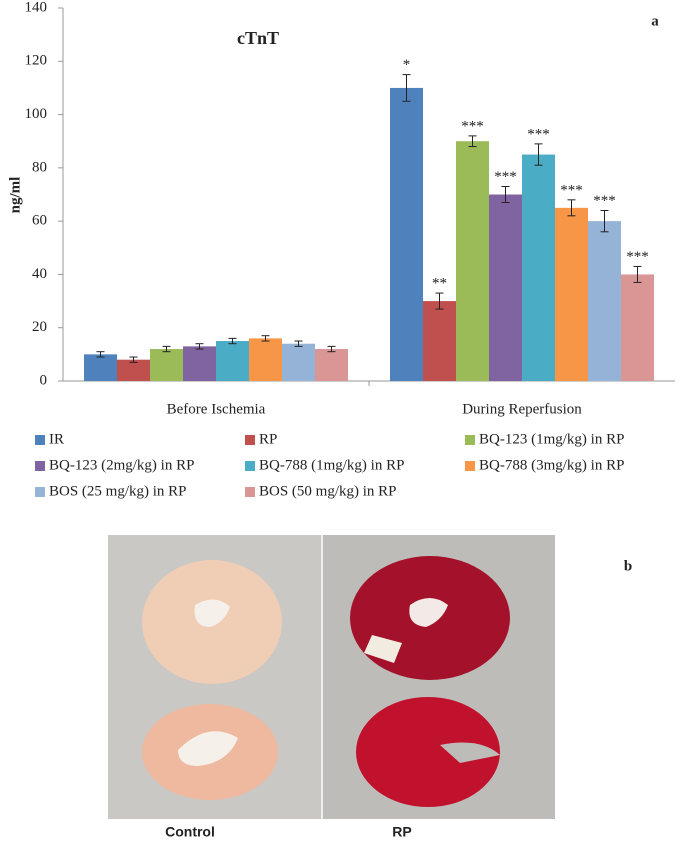 Image resolution: width=685 pixels, height=848 pixels. What do you see at coordinates (39, 221) in the screenshot?
I see `y-tick-label: 60` at bounding box center [39, 221].